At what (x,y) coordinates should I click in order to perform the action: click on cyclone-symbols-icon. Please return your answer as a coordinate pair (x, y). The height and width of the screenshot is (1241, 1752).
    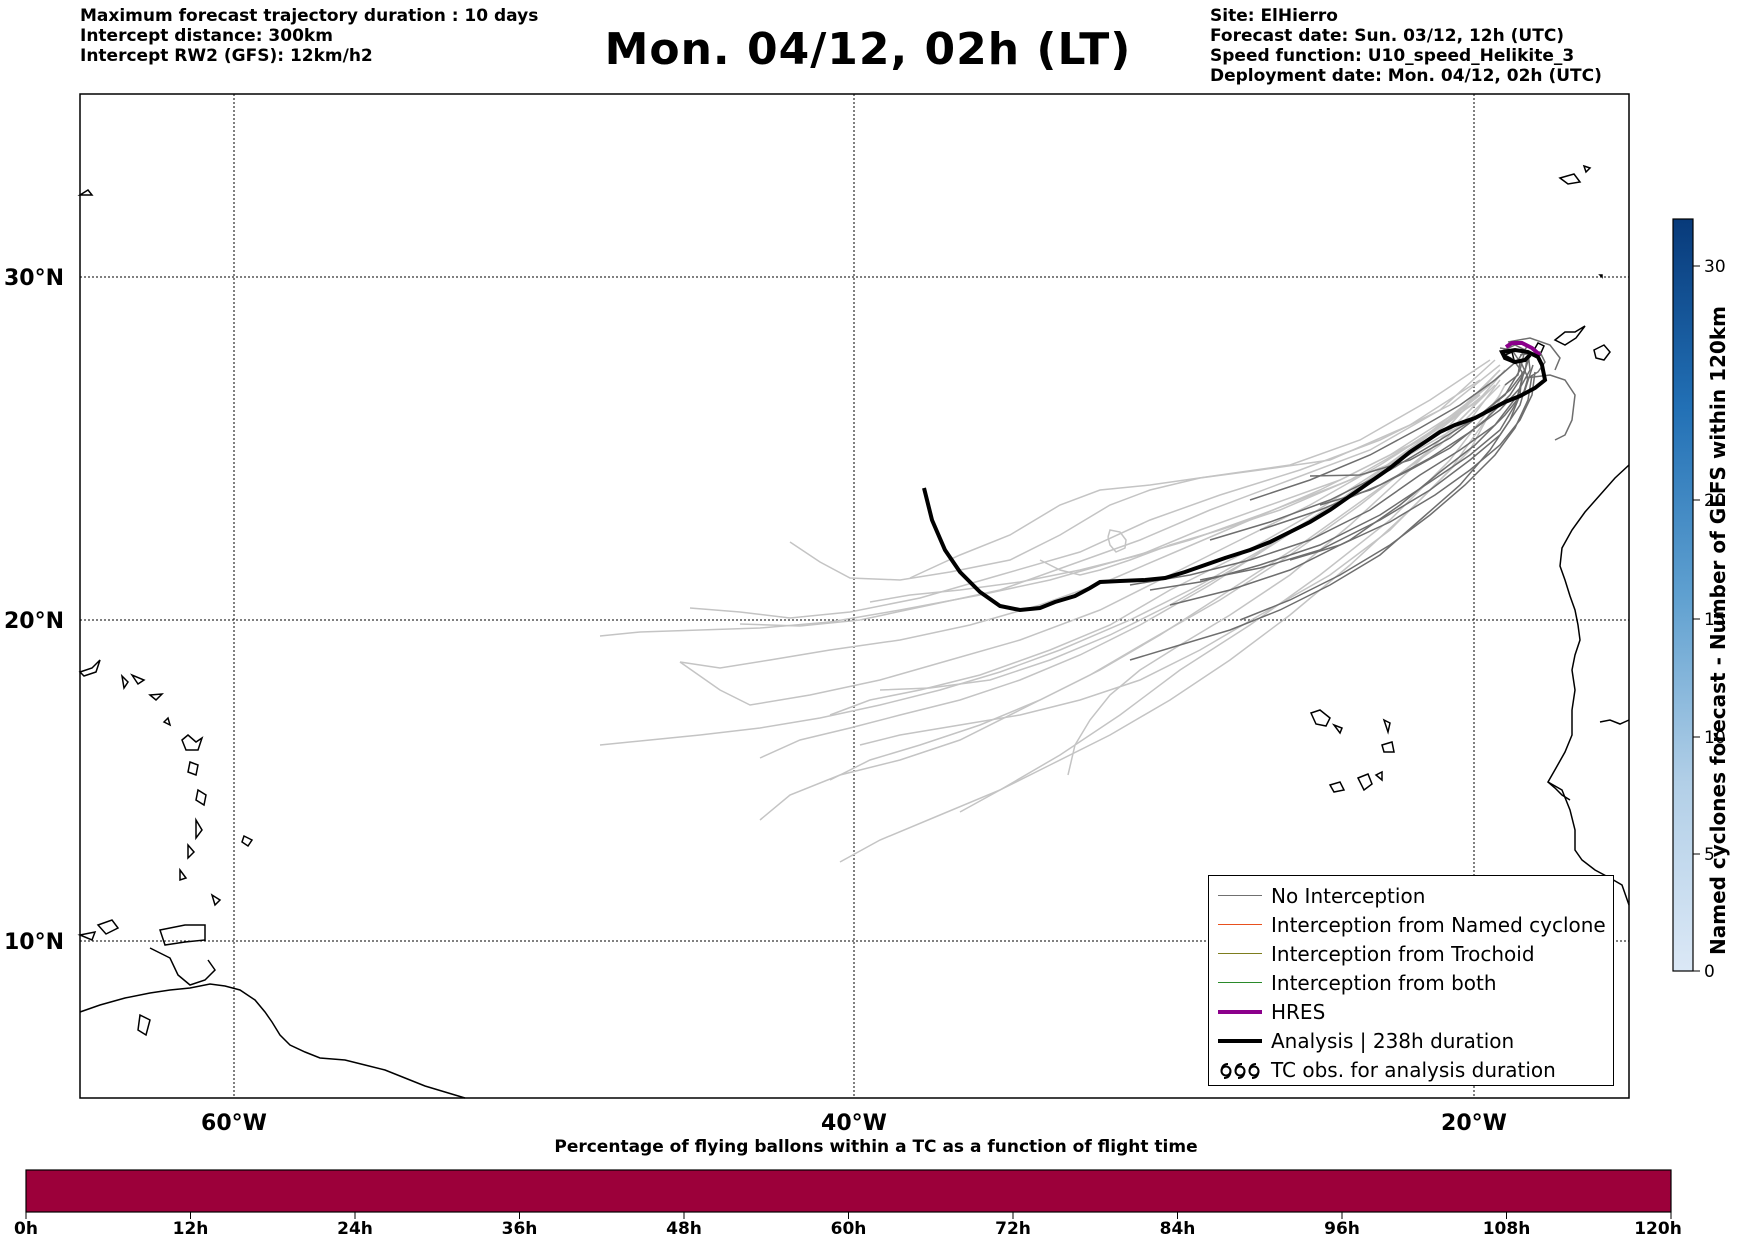
    Looking at the image, I should click on (1240, 1070).